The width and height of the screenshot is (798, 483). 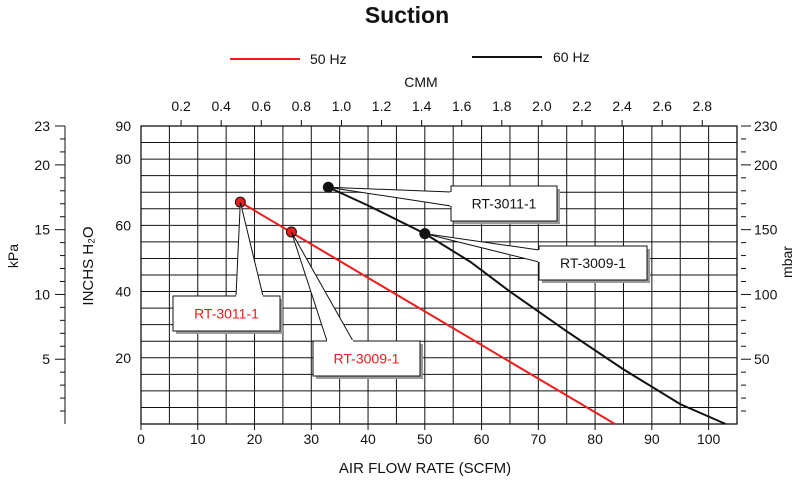 I want to click on x-tick-label: 40, so click(x=368, y=439).